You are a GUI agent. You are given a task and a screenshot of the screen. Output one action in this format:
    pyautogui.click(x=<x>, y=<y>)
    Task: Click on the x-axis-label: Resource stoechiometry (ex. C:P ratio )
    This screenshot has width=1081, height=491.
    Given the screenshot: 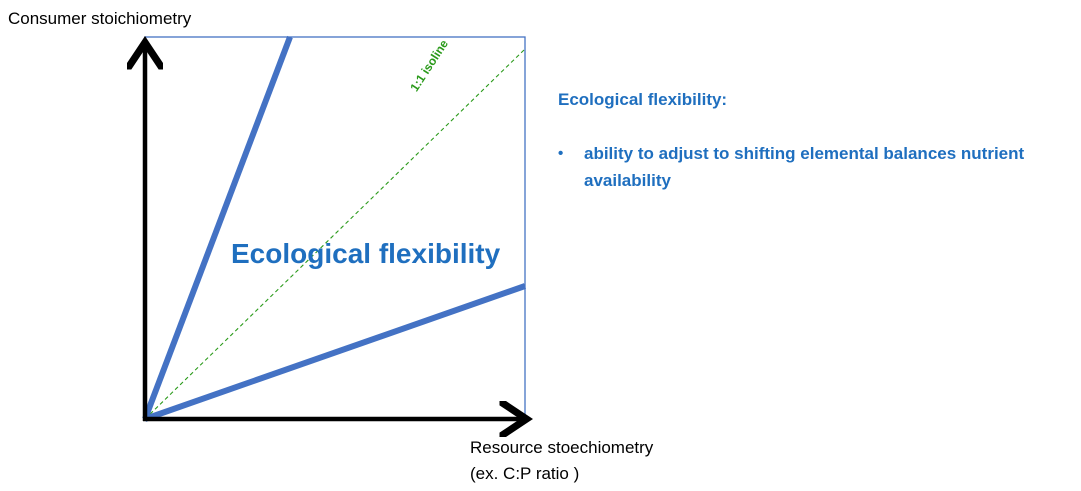 What is the action you would take?
    pyautogui.click(x=561, y=461)
    